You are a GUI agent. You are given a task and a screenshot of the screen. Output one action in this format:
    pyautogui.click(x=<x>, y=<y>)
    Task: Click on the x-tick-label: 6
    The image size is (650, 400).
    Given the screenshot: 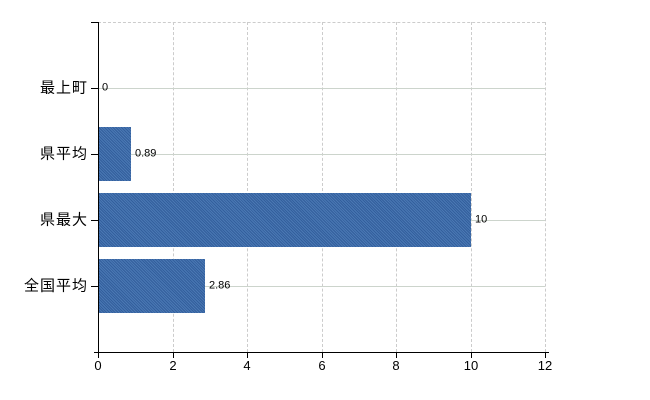 What is the action you would take?
    pyautogui.click(x=322, y=365)
    